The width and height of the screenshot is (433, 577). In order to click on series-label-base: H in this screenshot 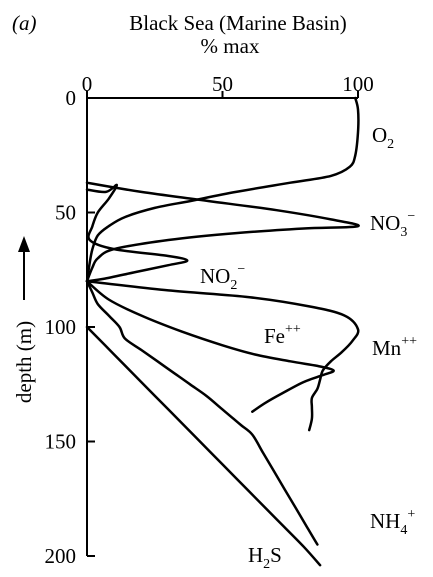, I will do `click(255, 555)`.